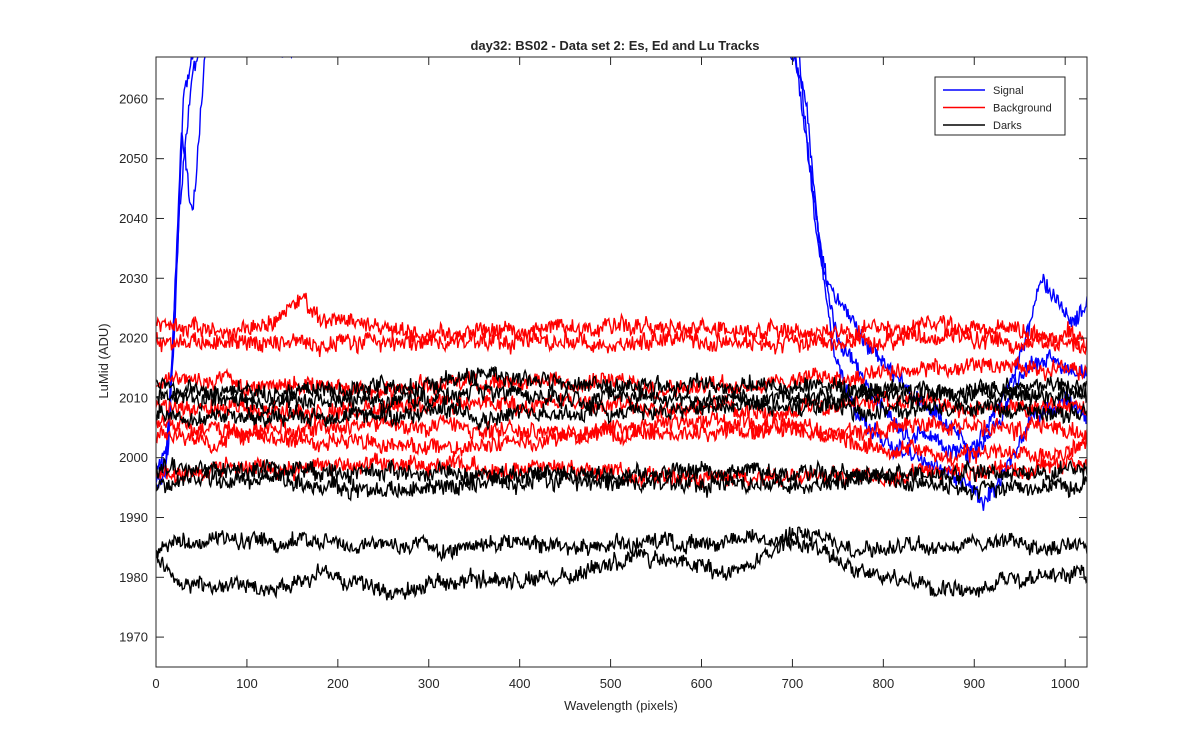 The image size is (1200, 755). I want to click on legend-label-signal: Signal, so click(1008, 91).